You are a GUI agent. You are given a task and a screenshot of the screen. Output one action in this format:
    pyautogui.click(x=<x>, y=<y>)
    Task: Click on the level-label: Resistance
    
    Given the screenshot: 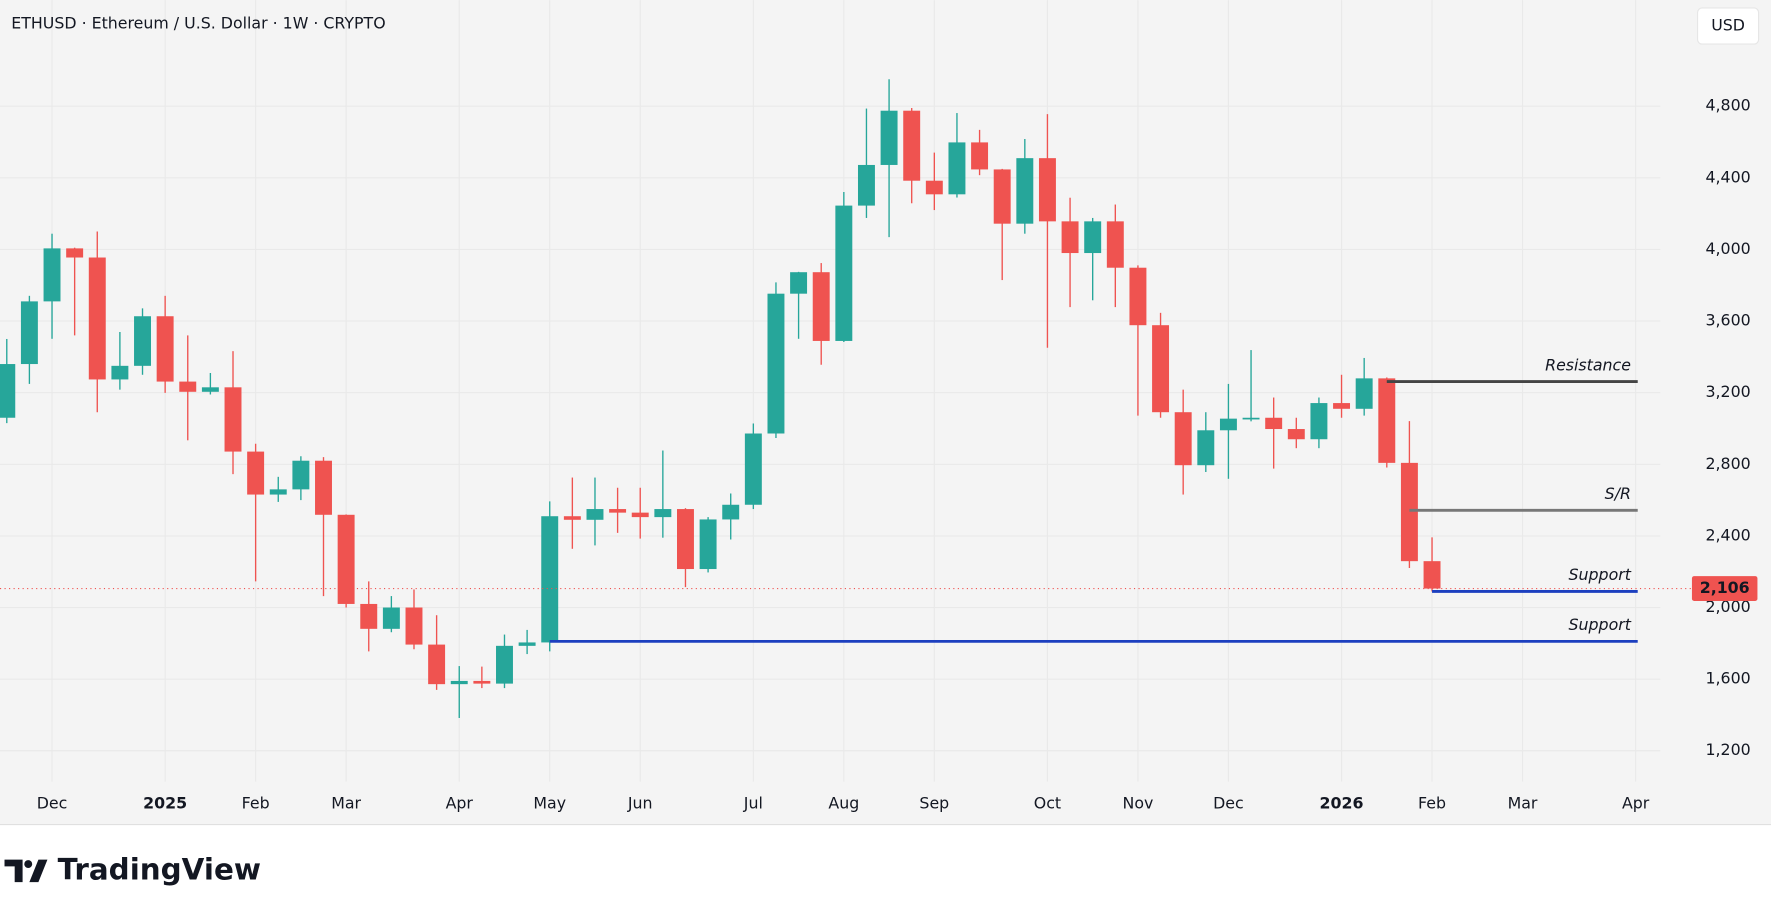 What is the action you would take?
    pyautogui.click(x=1588, y=364)
    